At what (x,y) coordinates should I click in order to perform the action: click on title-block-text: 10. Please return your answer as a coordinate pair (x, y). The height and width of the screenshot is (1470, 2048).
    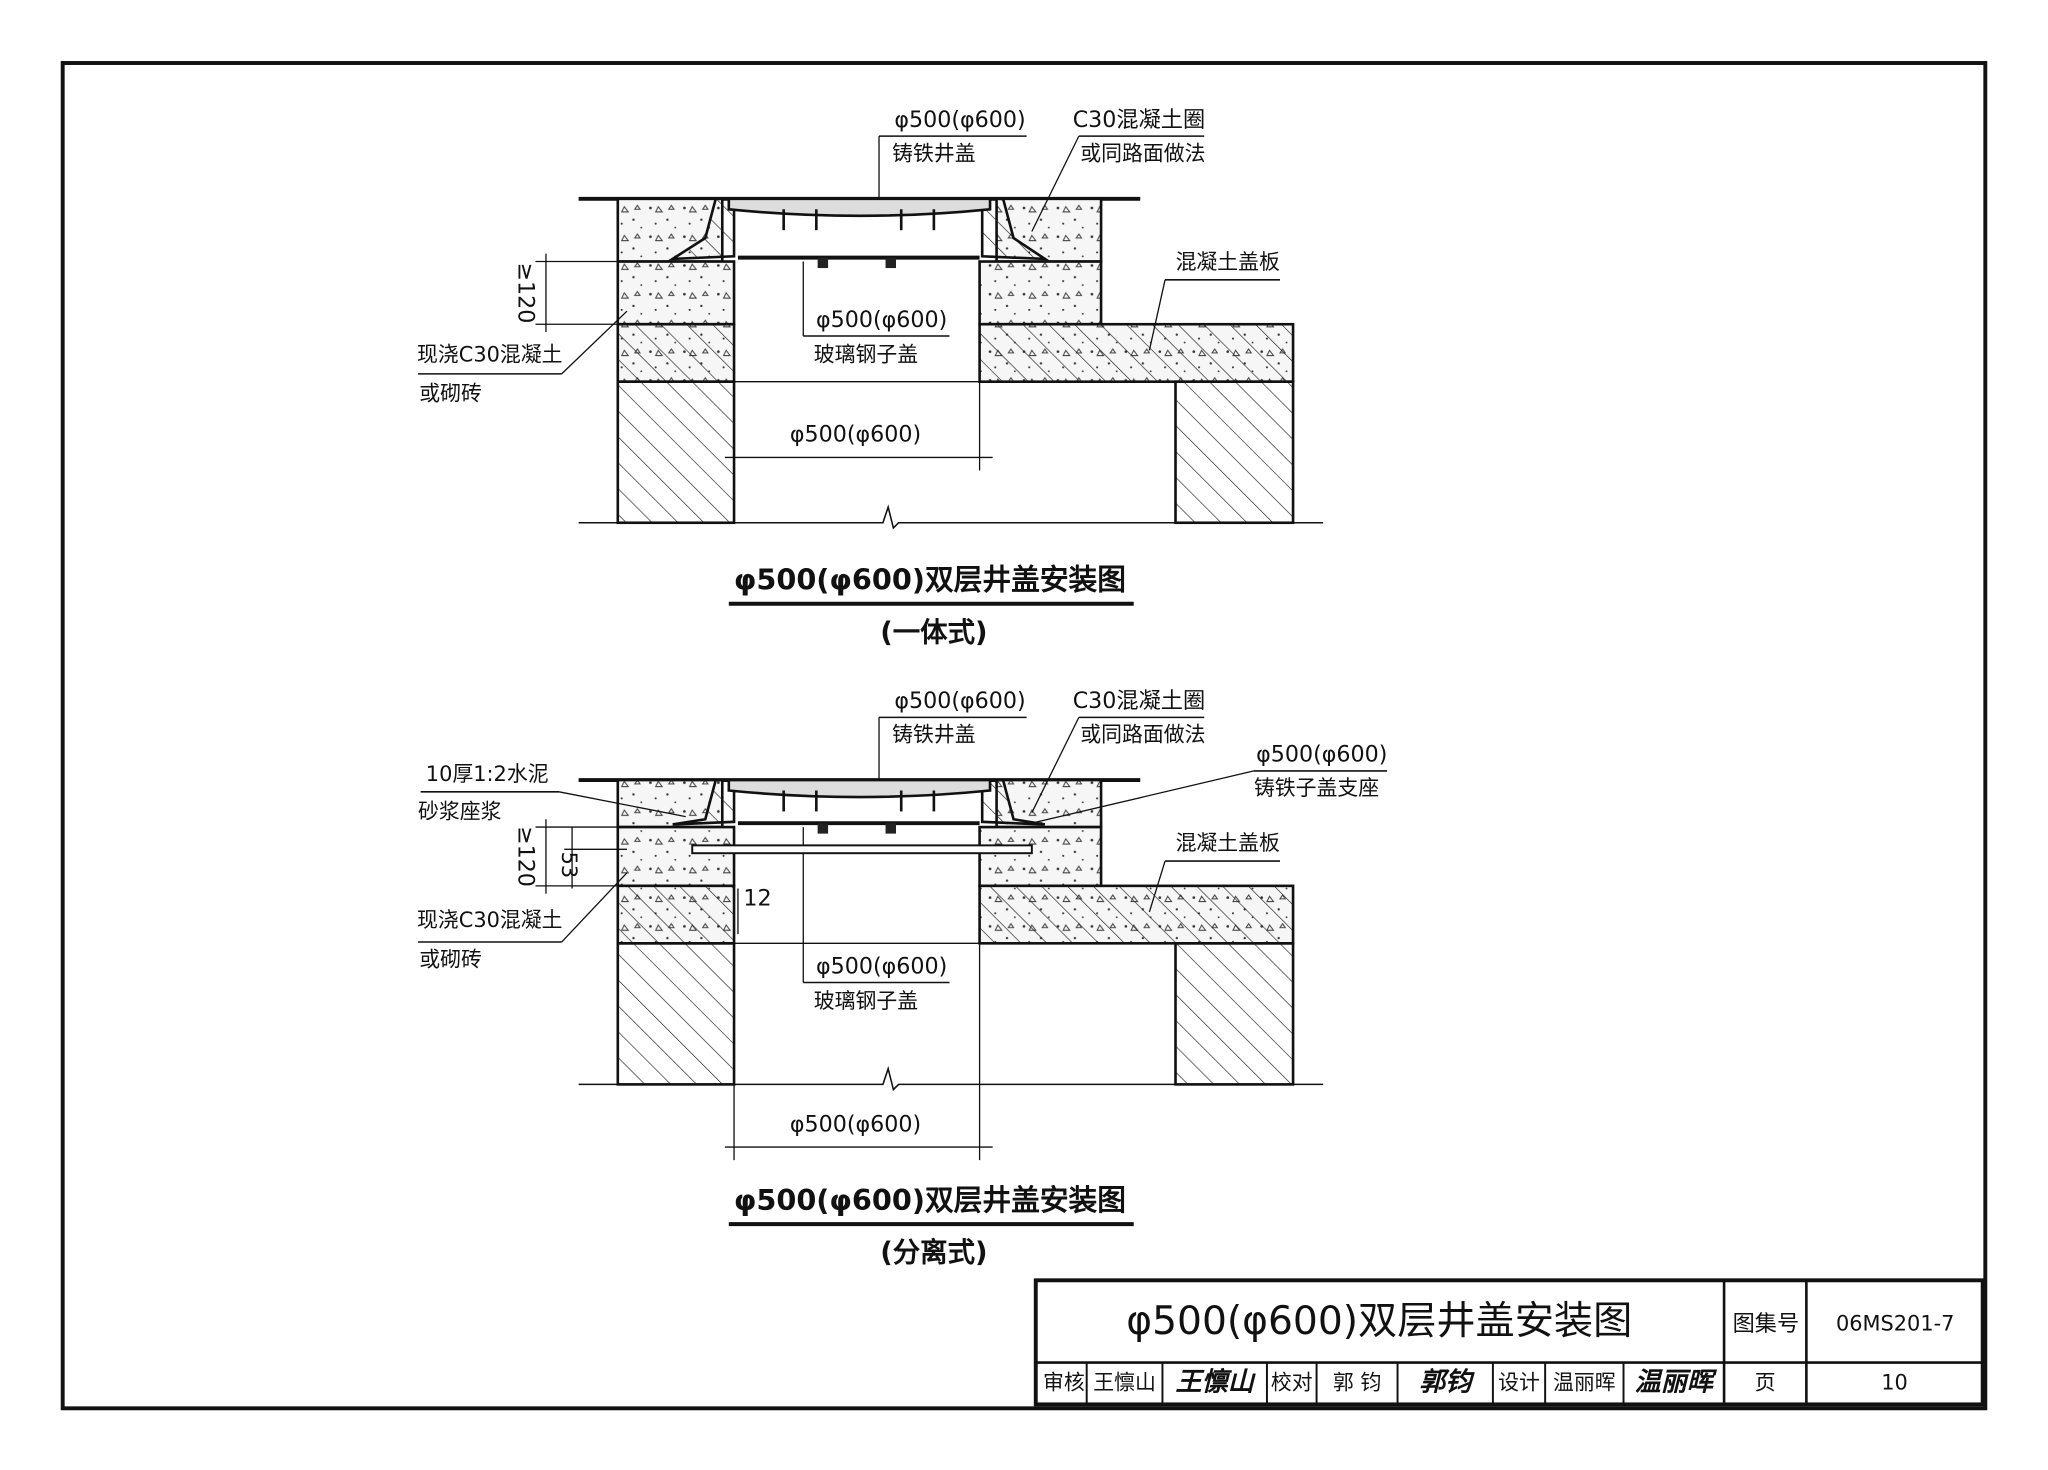
    Looking at the image, I should click on (1894, 1382).